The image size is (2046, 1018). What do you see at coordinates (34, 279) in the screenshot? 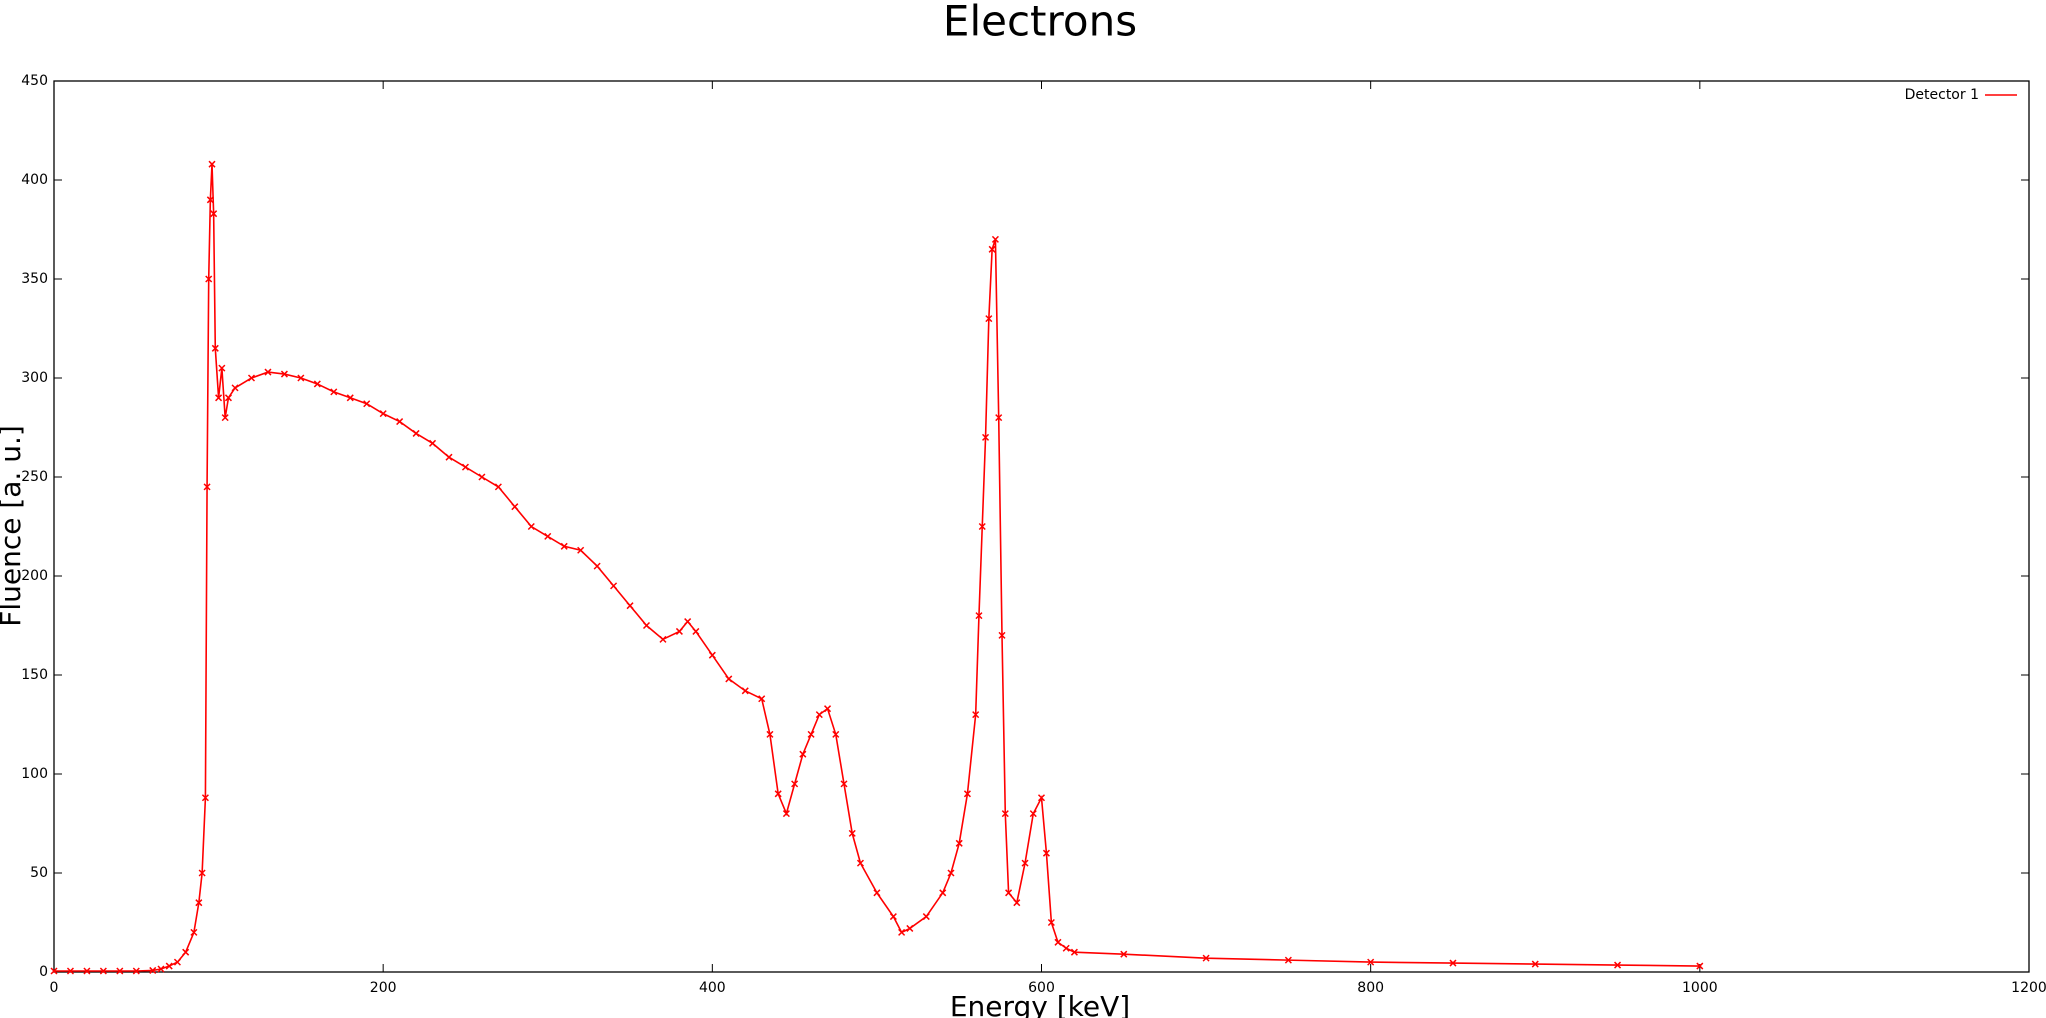
I see `y-tick-label: 350` at bounding box center [34, 279].